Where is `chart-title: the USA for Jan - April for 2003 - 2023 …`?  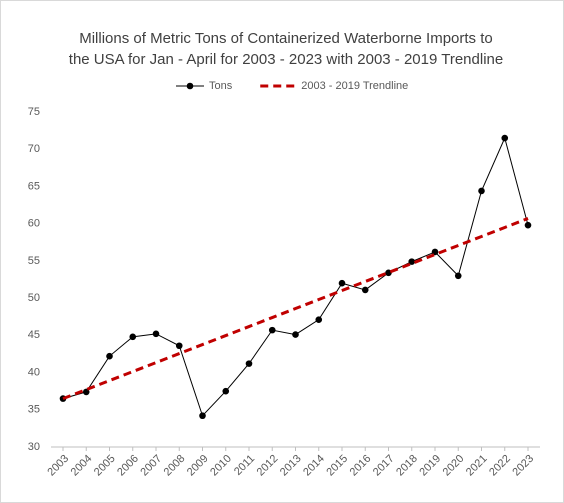 chart-title: the USA for Jan - April for 2003 - 2023 … is located at coordinates (286, 59).